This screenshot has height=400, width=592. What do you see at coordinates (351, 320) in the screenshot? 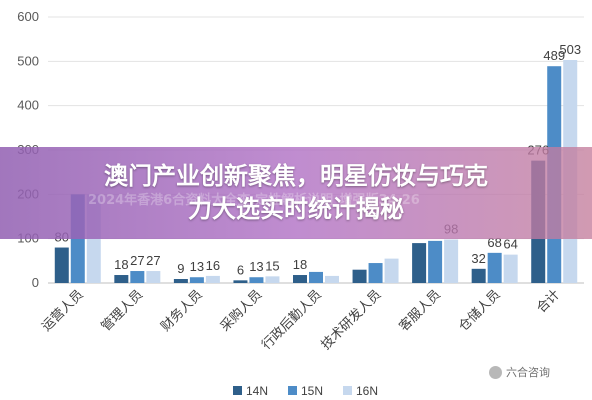
I see `category-label-5: 技术研发人员` at bounding box center [351, 320].